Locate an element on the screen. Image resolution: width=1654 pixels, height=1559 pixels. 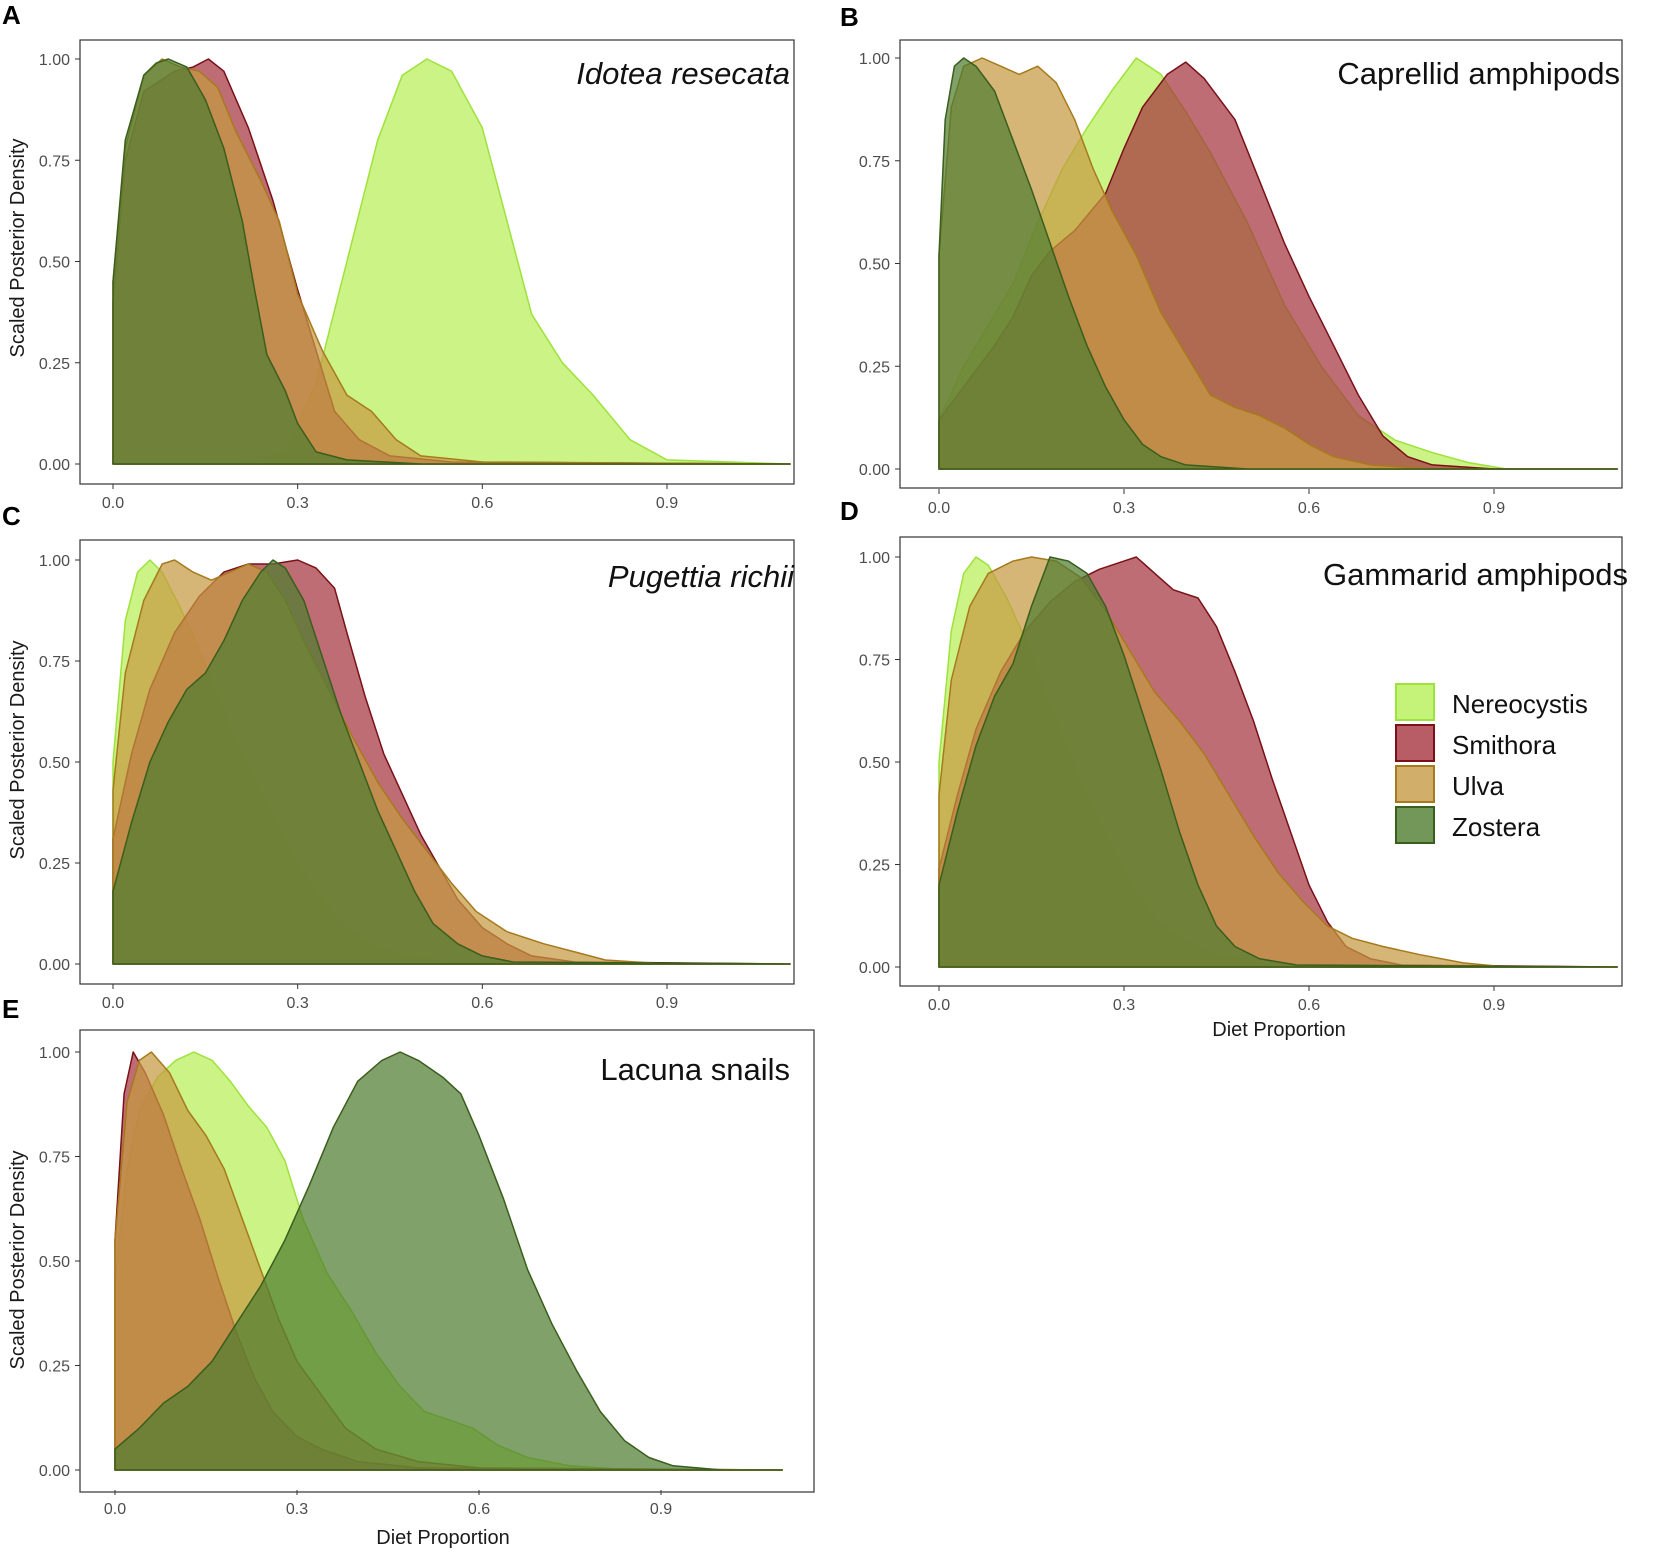
panel-c-y-tick-label: 1.00 is located at coordinates (54, 561).